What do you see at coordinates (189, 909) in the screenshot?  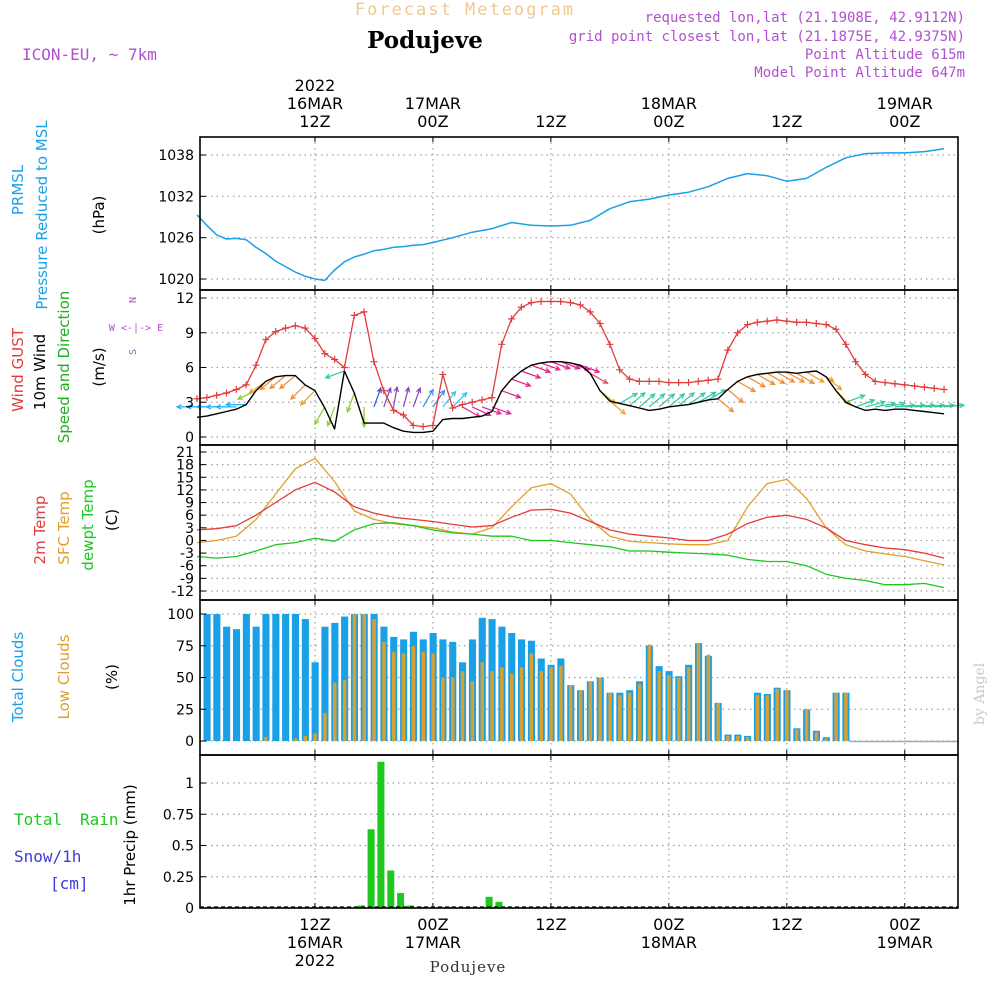 I see `y-tick-label: 0` at bounding box center [189, 909].